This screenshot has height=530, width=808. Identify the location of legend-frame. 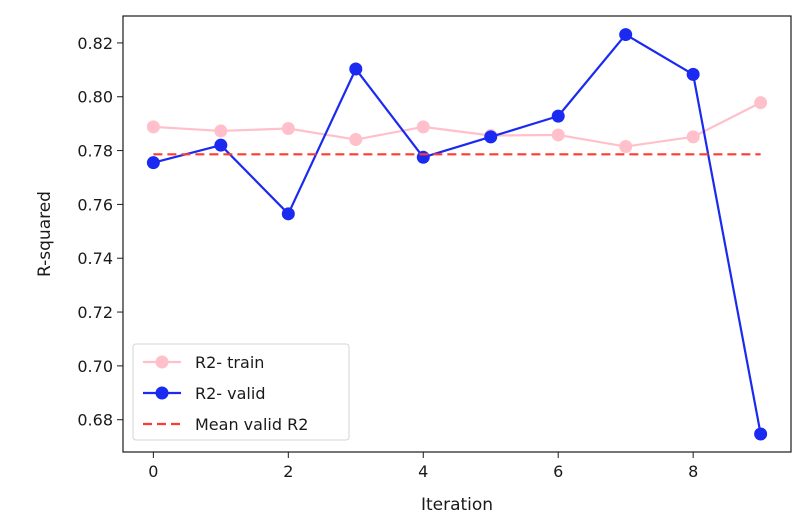
(241, 392).